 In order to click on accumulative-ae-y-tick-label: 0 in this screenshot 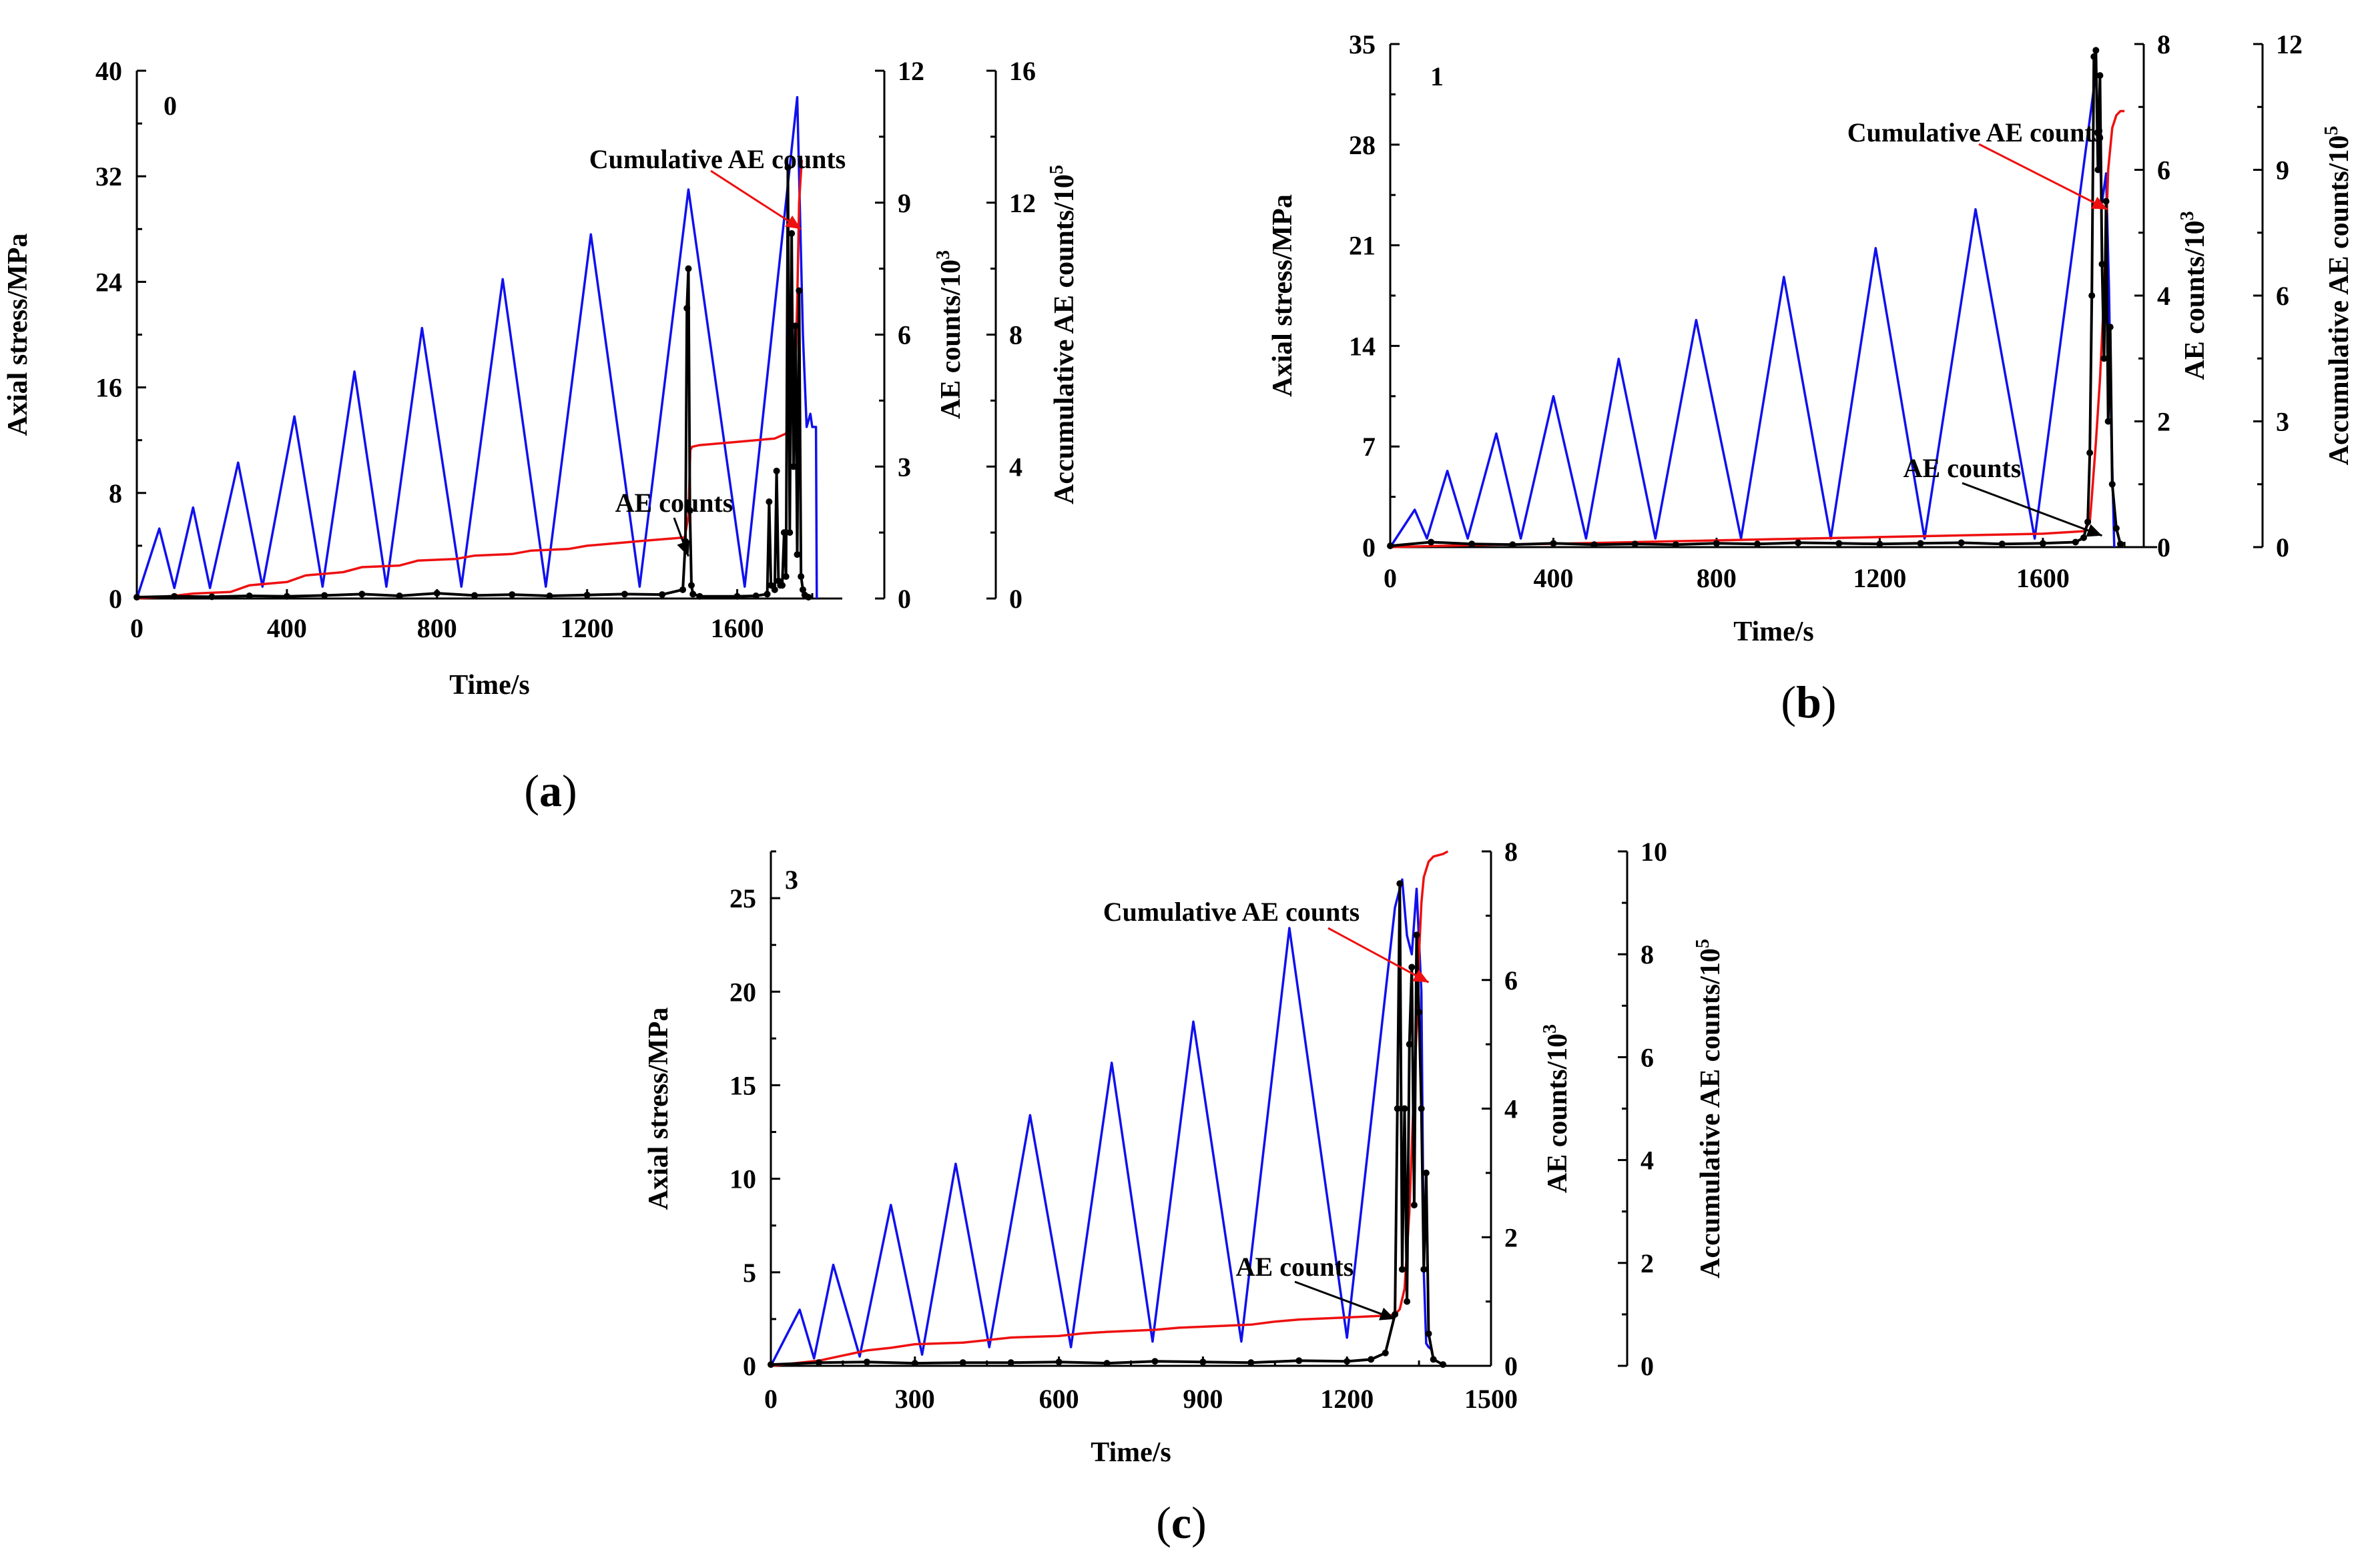, I will do `click(1647, 1366)`.